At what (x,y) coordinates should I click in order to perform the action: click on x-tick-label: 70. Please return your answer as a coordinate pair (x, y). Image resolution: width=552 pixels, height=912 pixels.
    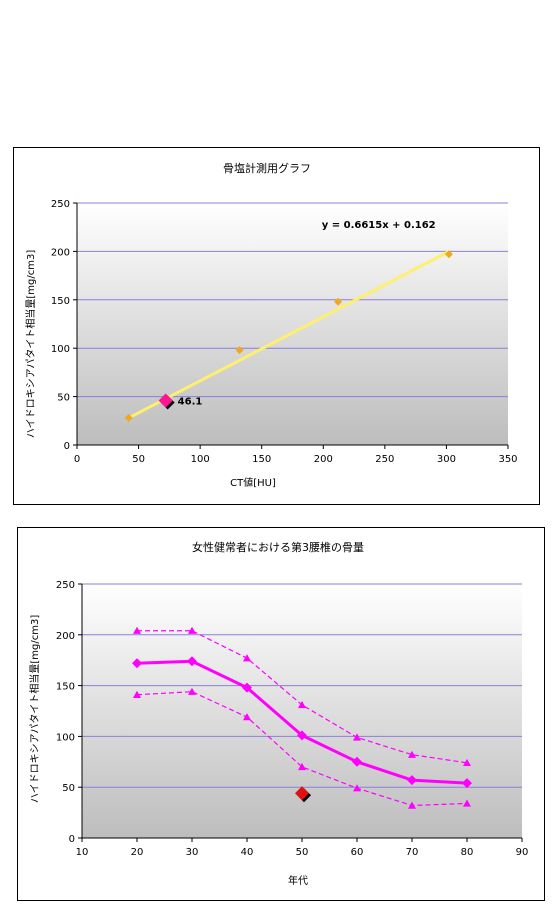
    Looking at the image, I should click on (412, 852).